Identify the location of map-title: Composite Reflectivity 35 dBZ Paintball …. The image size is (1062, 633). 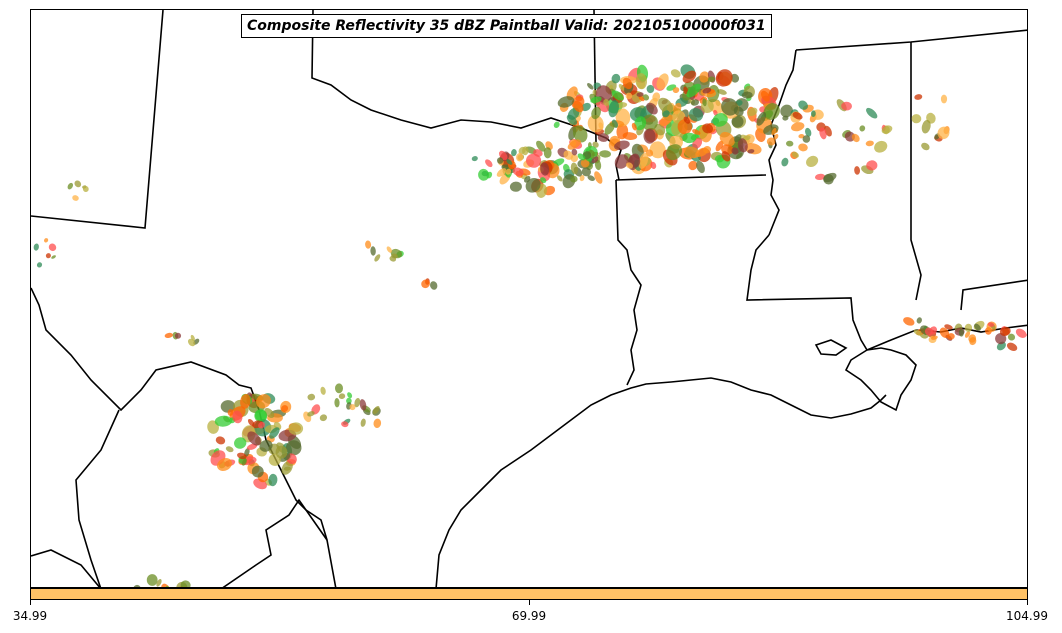
(506, 26).